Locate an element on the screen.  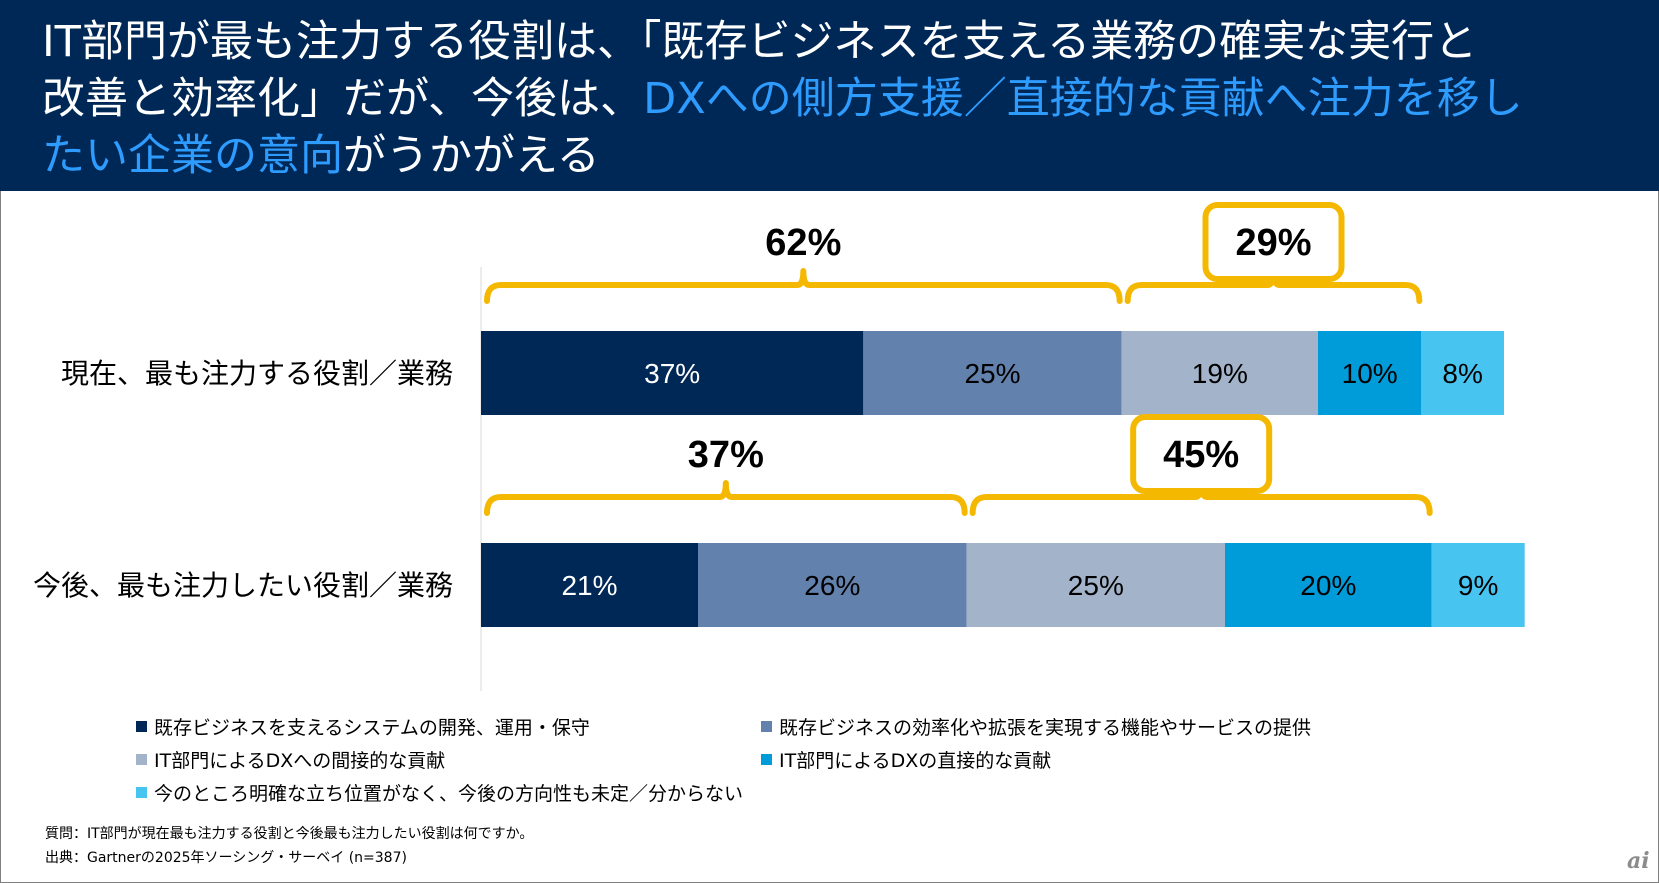
category-label: 今後、最も注力したい役割／業務 is located at coordinates (243, 585).